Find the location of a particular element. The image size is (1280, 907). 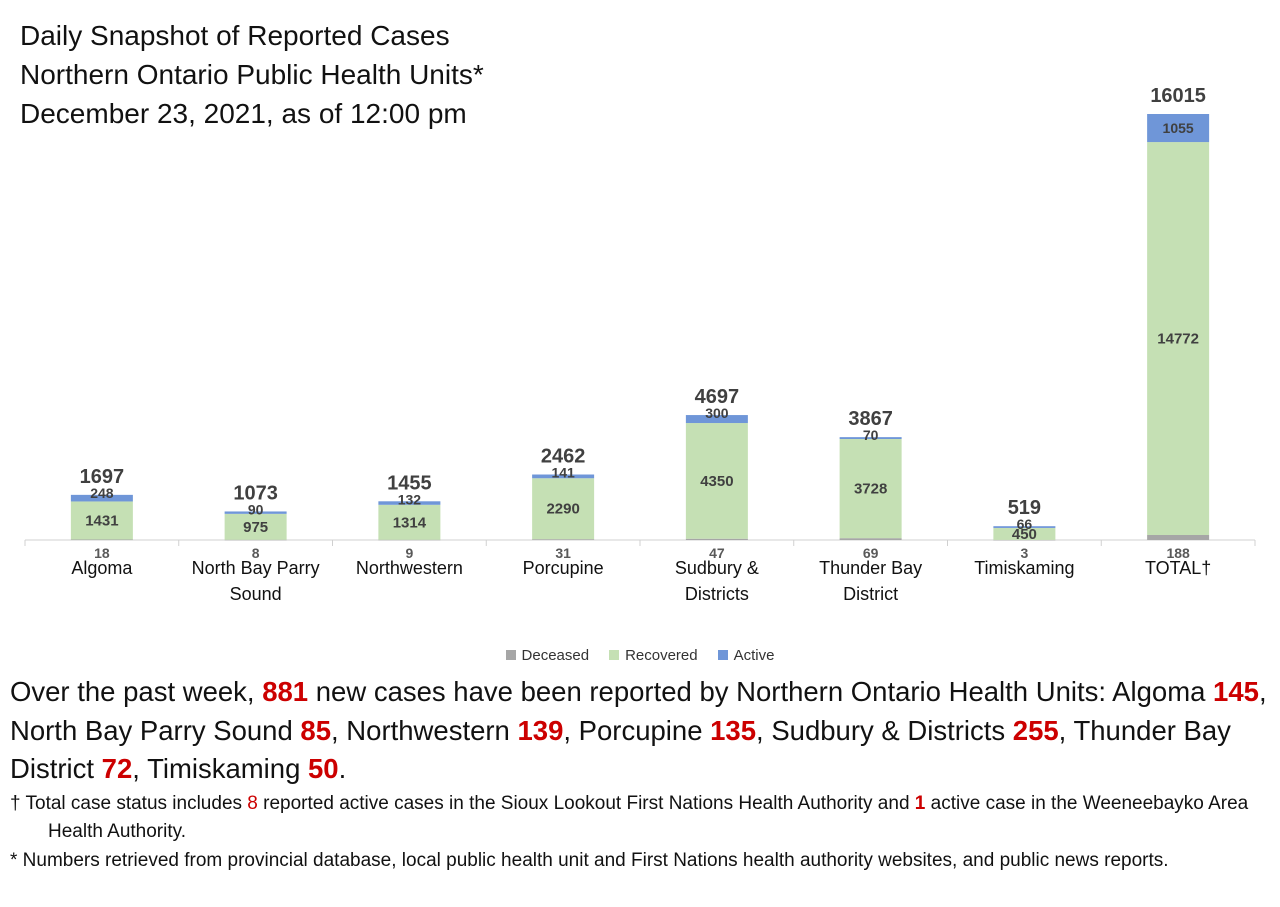

summary-unit-name: Thunder Bay District is located at coordinates (620, 749).